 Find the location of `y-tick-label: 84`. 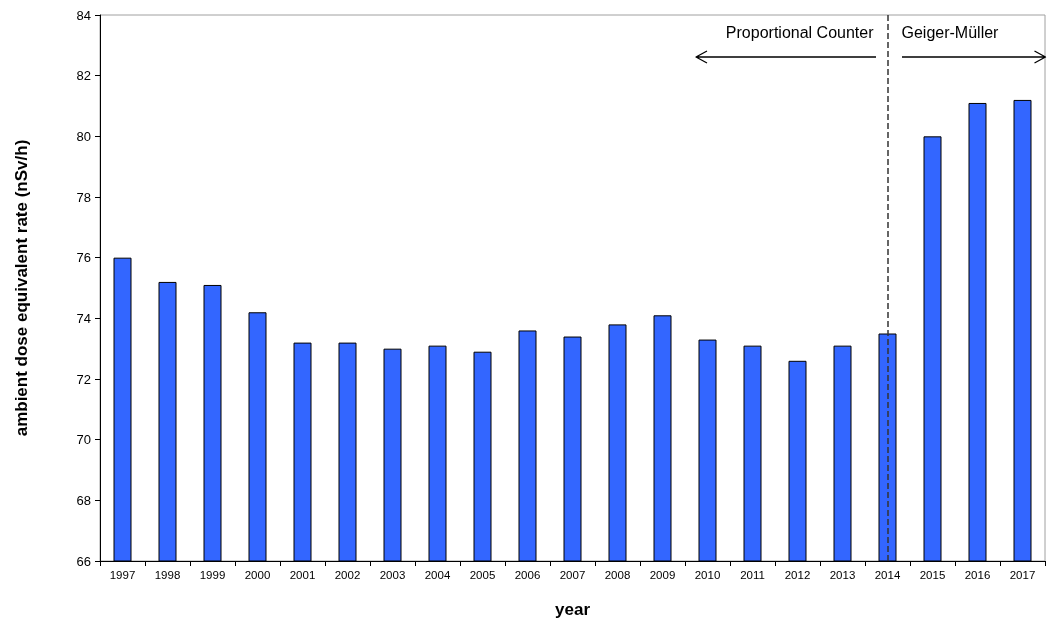

y-tick-label: 84 is located at coordinates (83, 15).